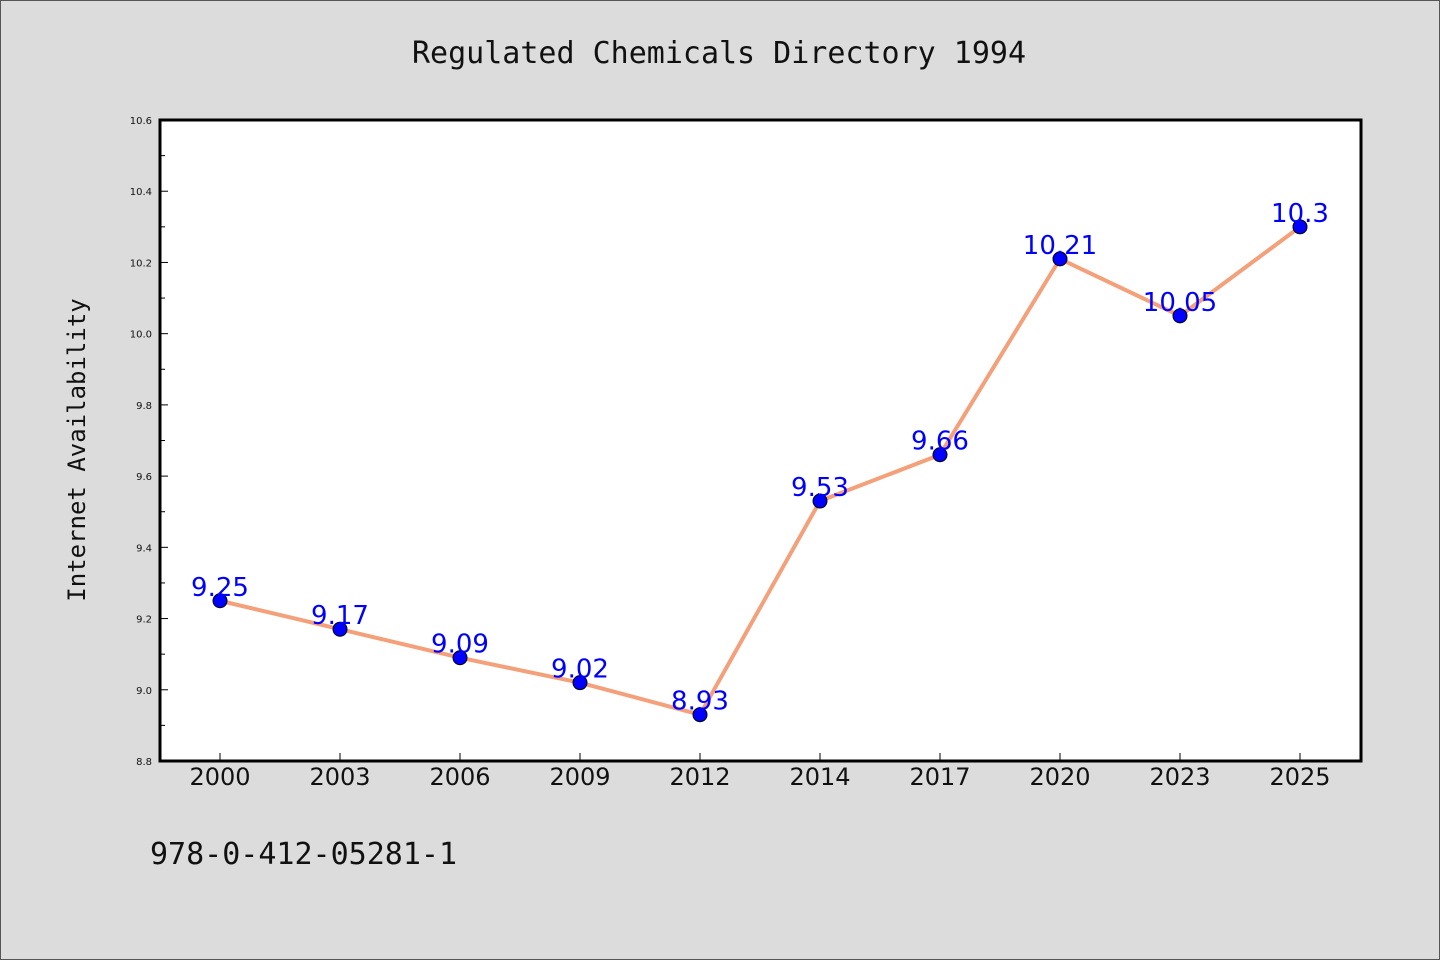 The width and height of the screenshot is (1440, 960). Describe the element at coordinates (1299, 777) in the screenshot. I see `x-tick-label: 2025` at that location.